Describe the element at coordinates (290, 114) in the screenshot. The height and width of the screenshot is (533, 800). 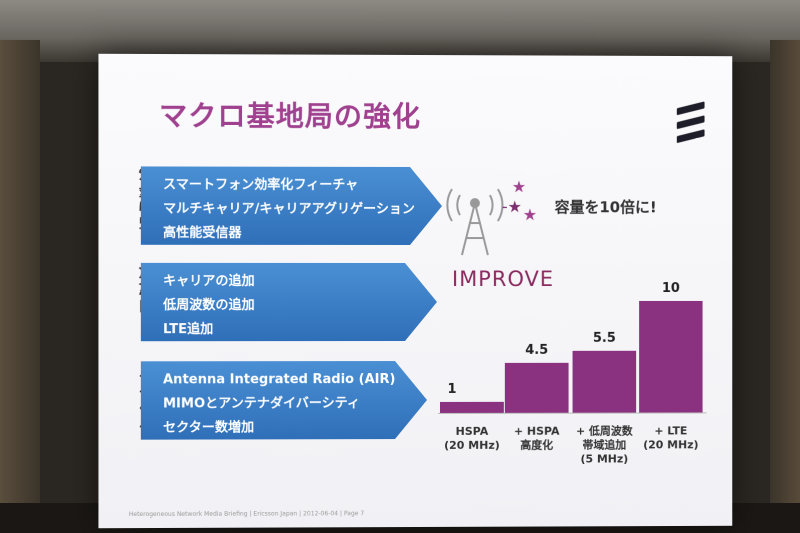
I see `slide-title: マクロ基地局の強化` at that location.